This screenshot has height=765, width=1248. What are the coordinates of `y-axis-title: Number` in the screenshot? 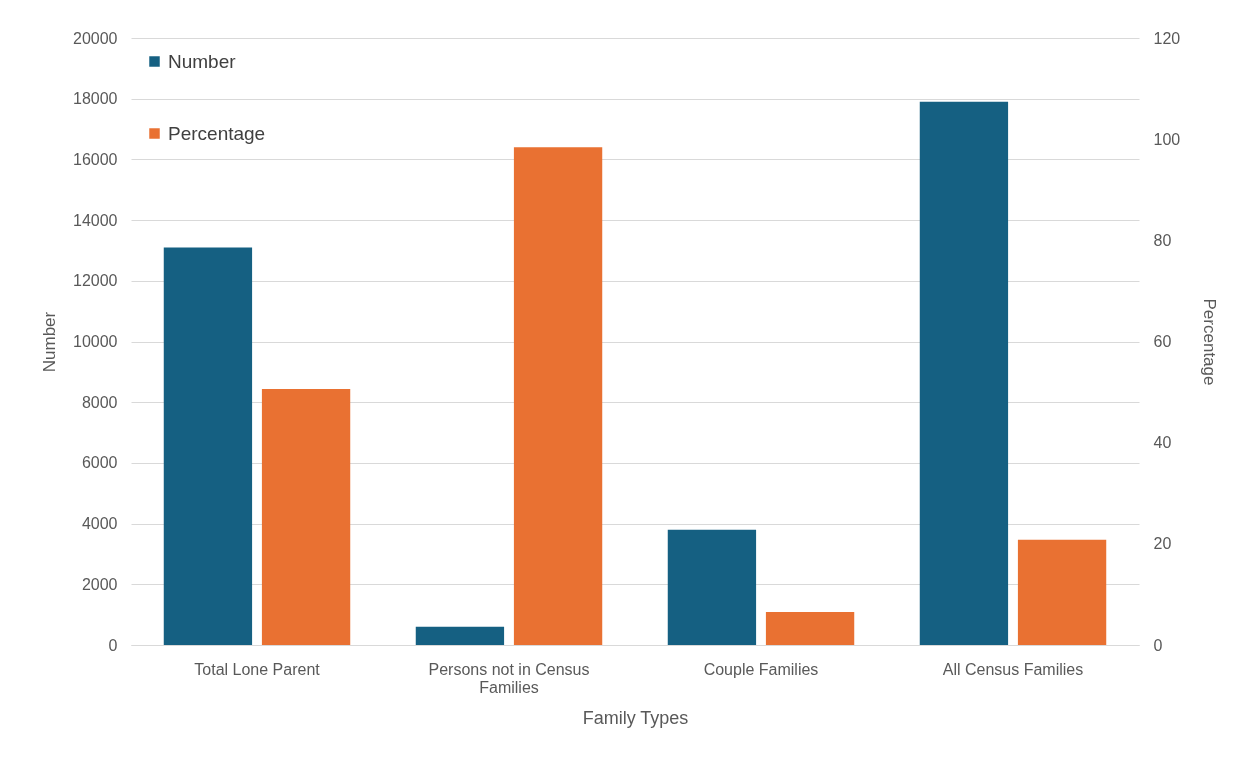 It's located at (50, 342).